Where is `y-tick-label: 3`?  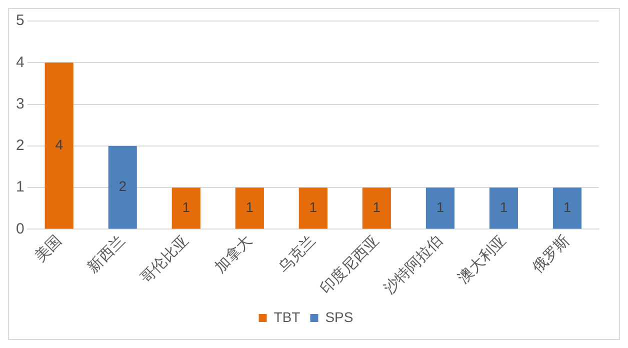 y-tick-label: 3 is located at coordinates (20, 103).